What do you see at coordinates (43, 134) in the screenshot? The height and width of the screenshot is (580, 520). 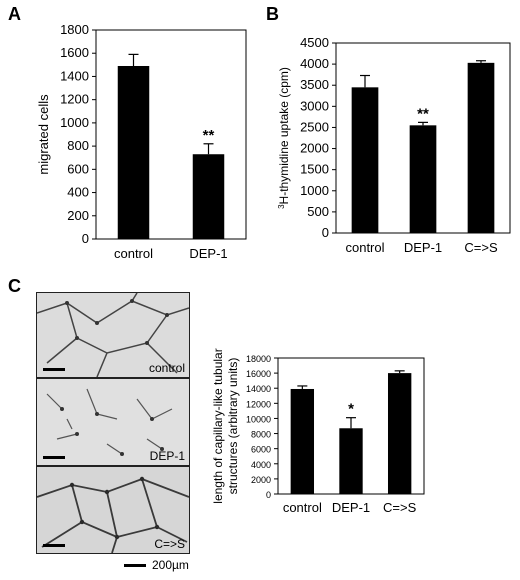 I see `y-axis-label: migrated cells` at bounding box center [43, 134].